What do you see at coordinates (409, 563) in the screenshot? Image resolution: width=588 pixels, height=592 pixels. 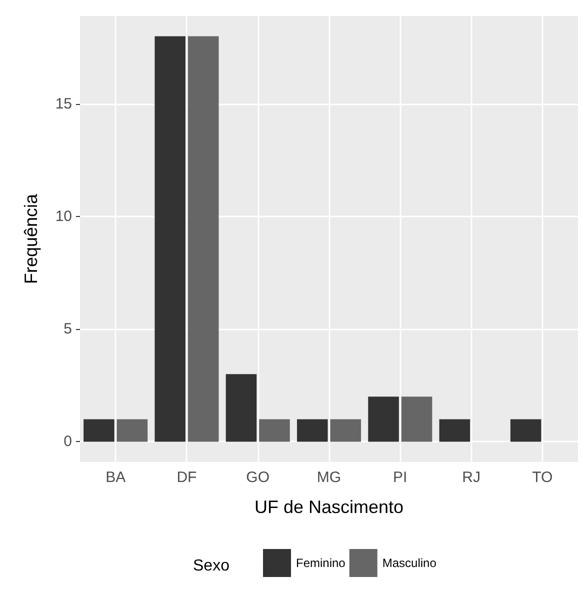 I see `legend-label: Masculino` at bounding box center [409, 563].